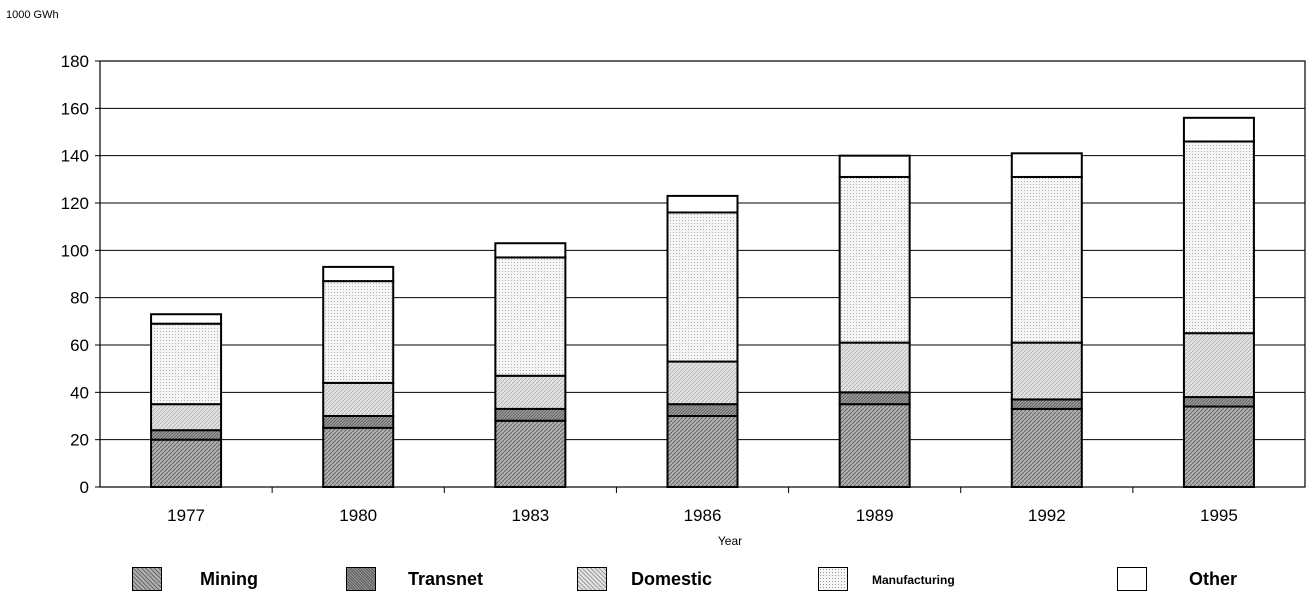 The height and width of the screenshot is (597, 1315). I want to click on bar-other-1995, so click(1218, 129).